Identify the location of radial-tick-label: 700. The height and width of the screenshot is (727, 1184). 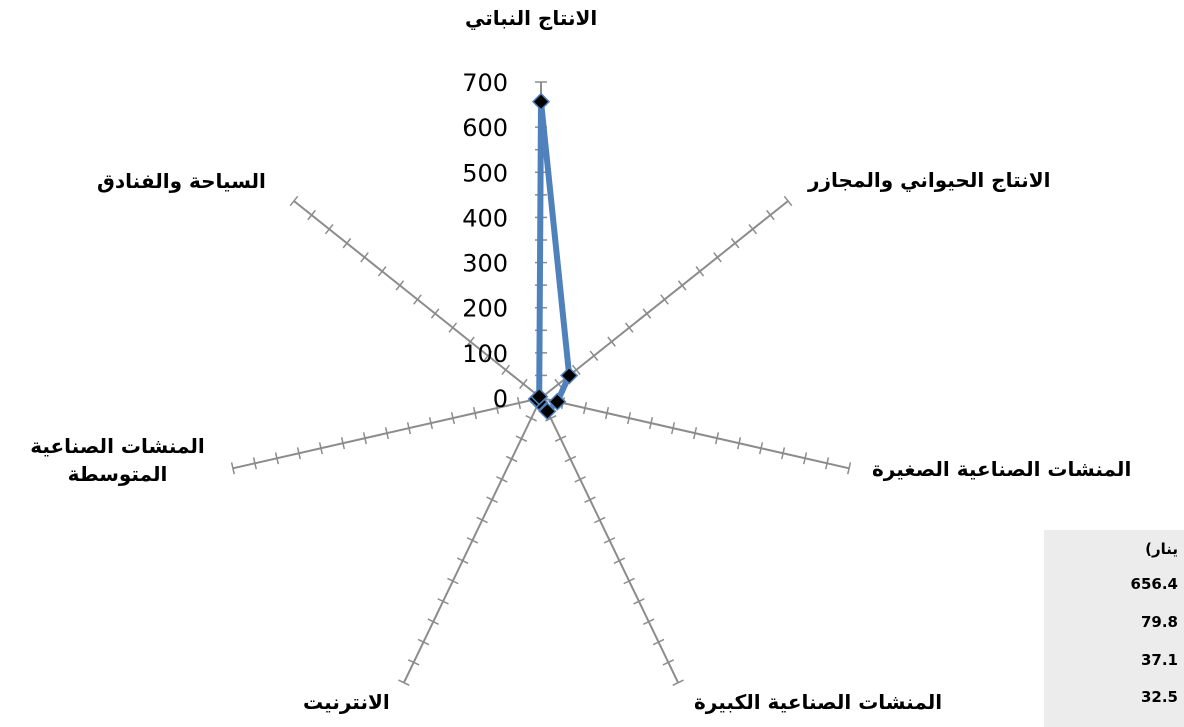
(485, 83).